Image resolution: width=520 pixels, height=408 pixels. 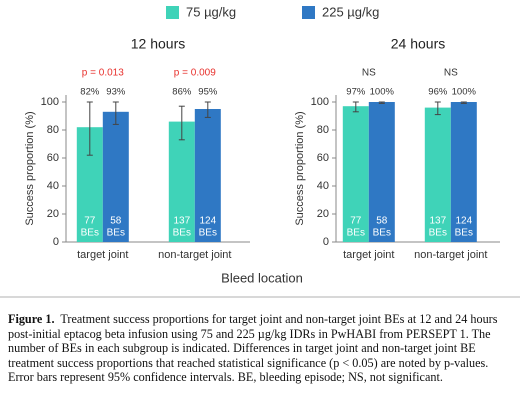 What do you see at coordinates (103, 73) in the screenshot?
I see `annotation: p = 0.013` at bounding box center [103, 73].